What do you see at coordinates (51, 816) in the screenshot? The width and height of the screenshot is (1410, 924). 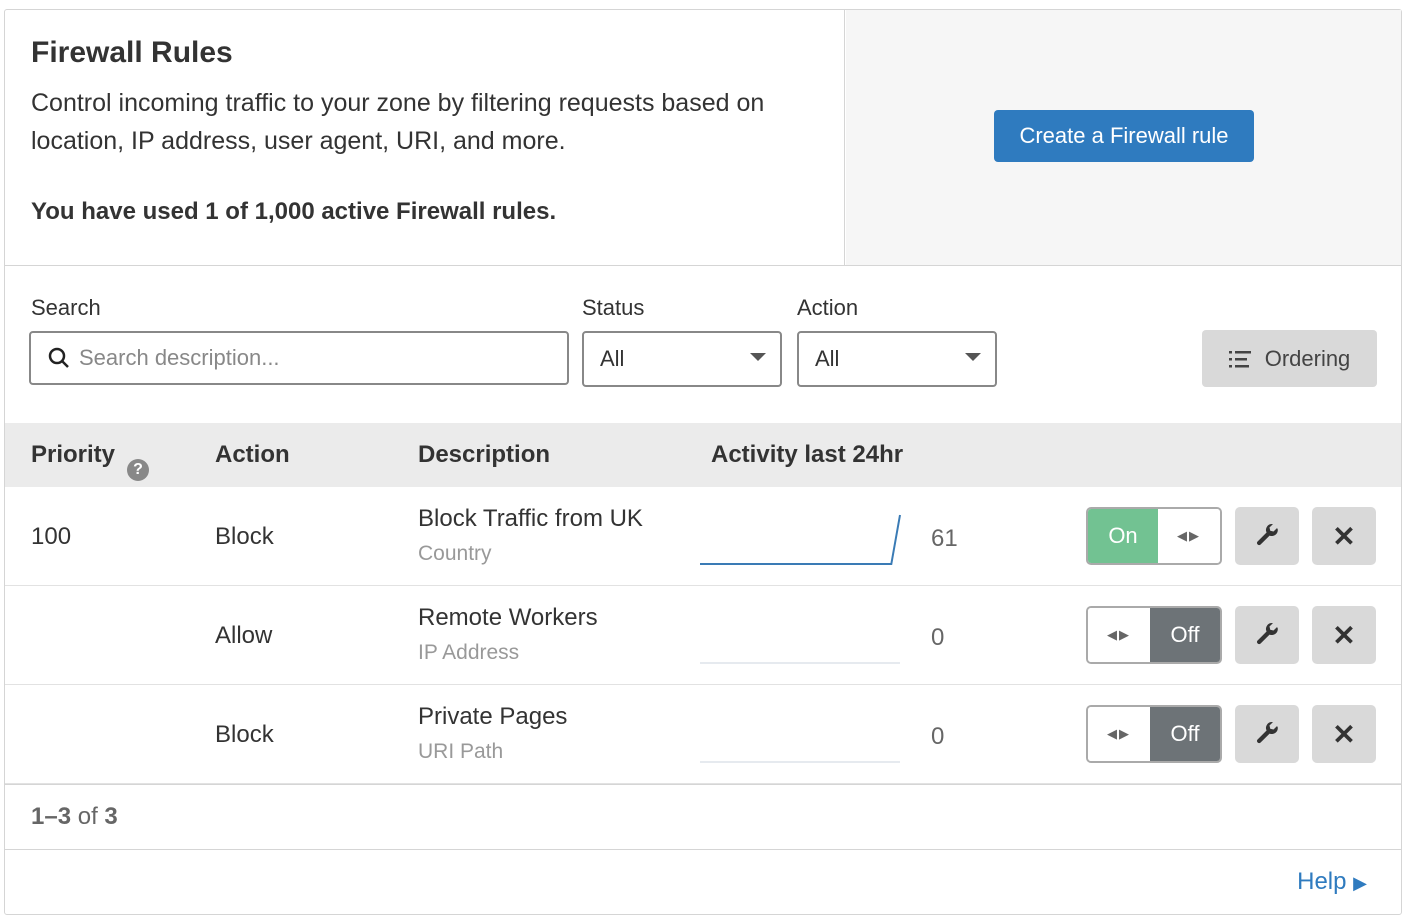 I see `page-range: 1–3` at bounding box center [51, 816].